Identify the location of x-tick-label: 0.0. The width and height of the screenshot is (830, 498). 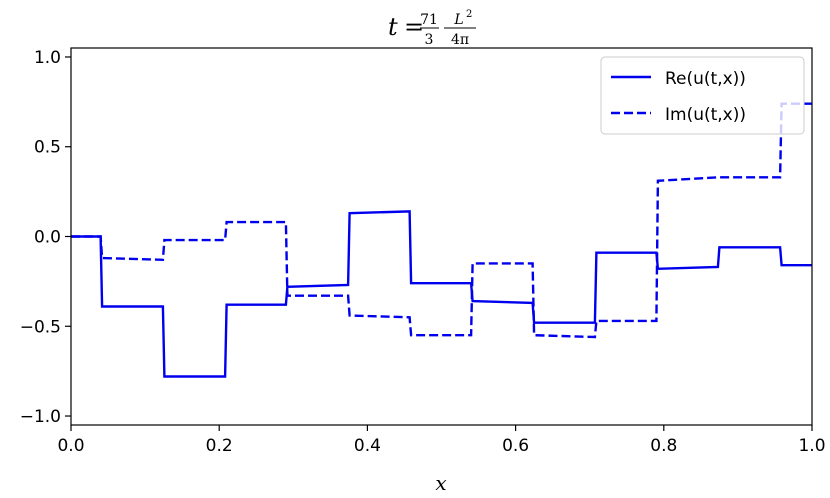
(70, 446).